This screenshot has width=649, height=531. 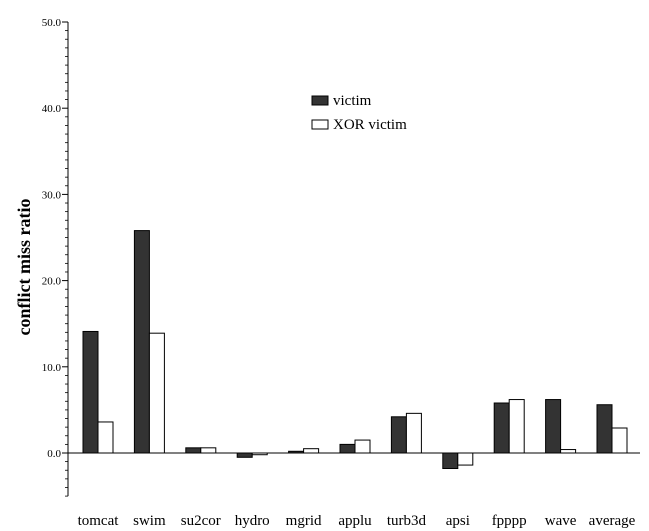 What do you see at coordinates (24, 267) in the screenshot?
I see `y-axis-label: conflict miss ratio` at bounding box center [24, 267].